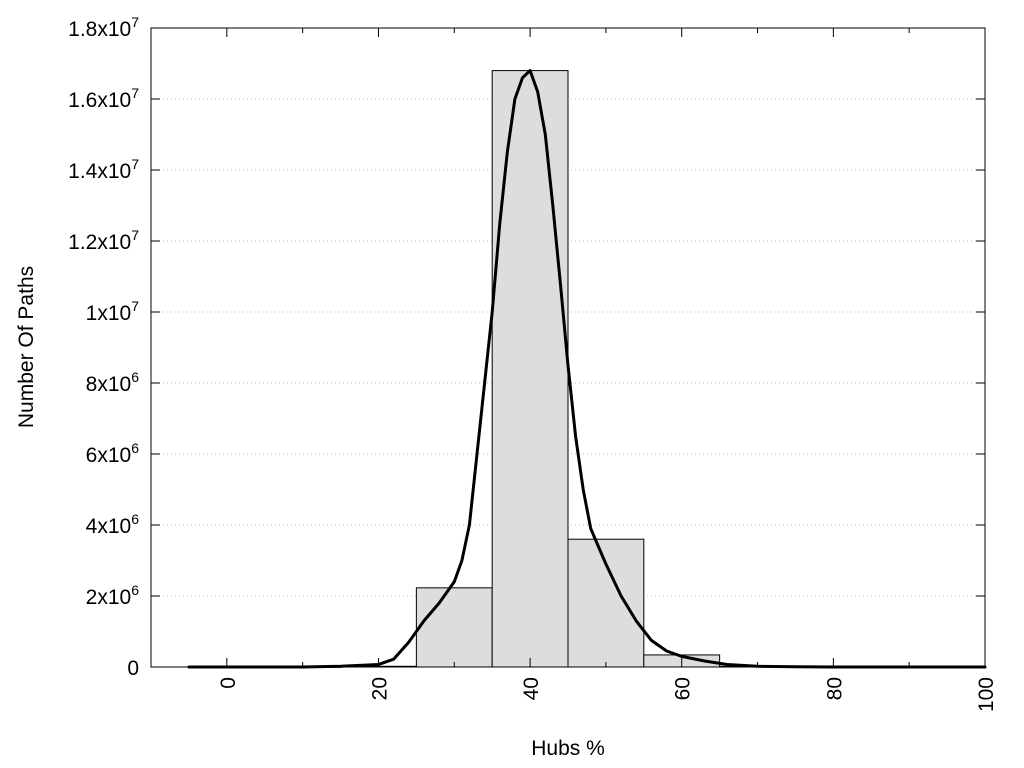 The height and width of the screenshot is (768, 1024). I want to click on y-tick-label-4: 8x10⁶, so click(113, 382).